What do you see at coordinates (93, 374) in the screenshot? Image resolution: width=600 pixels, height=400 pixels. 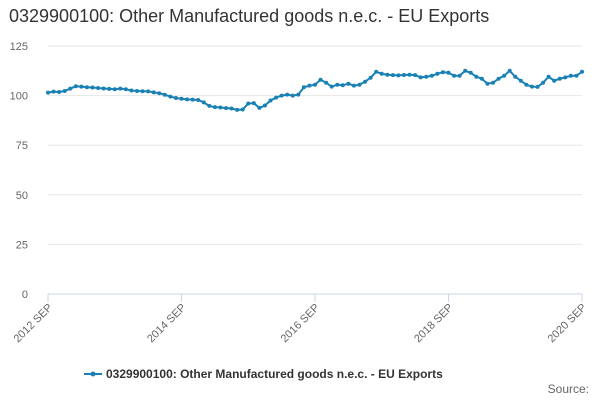 I see `legend-marker` at bounding box center [93, 374].